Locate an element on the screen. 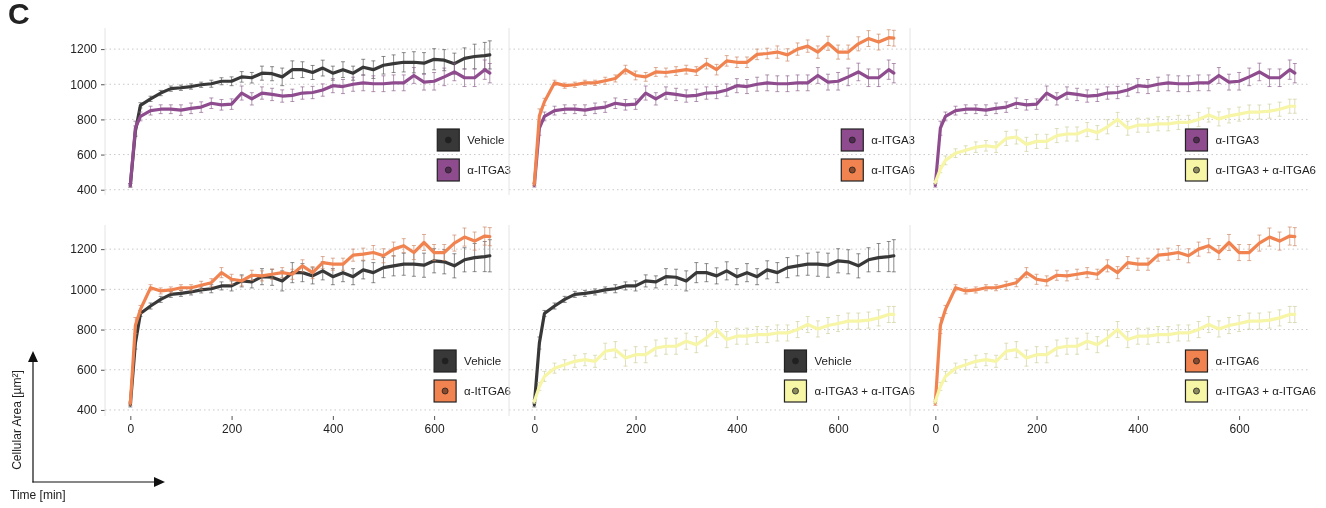  text: C is located at coordinates (19, 15).